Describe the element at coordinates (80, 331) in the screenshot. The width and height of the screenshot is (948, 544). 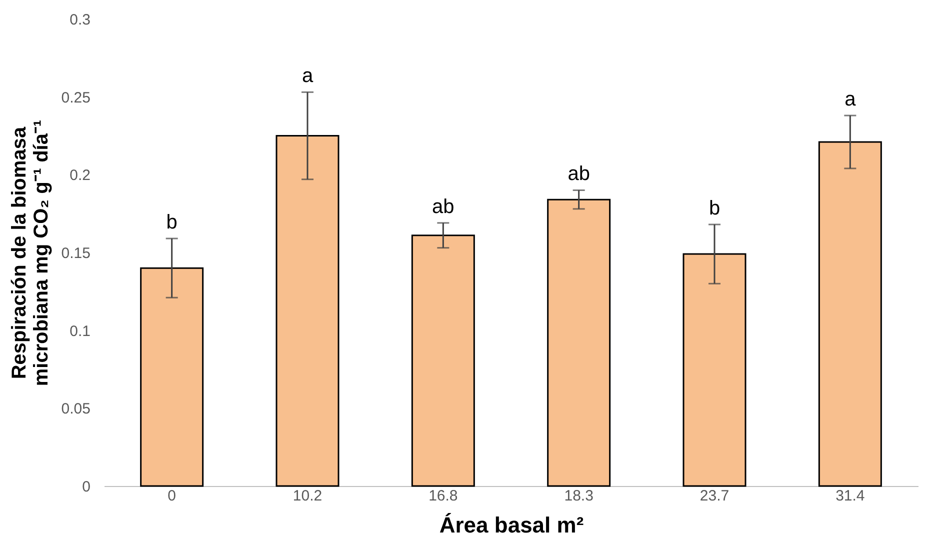
I see `y-tick-label: 0.1` at that location.